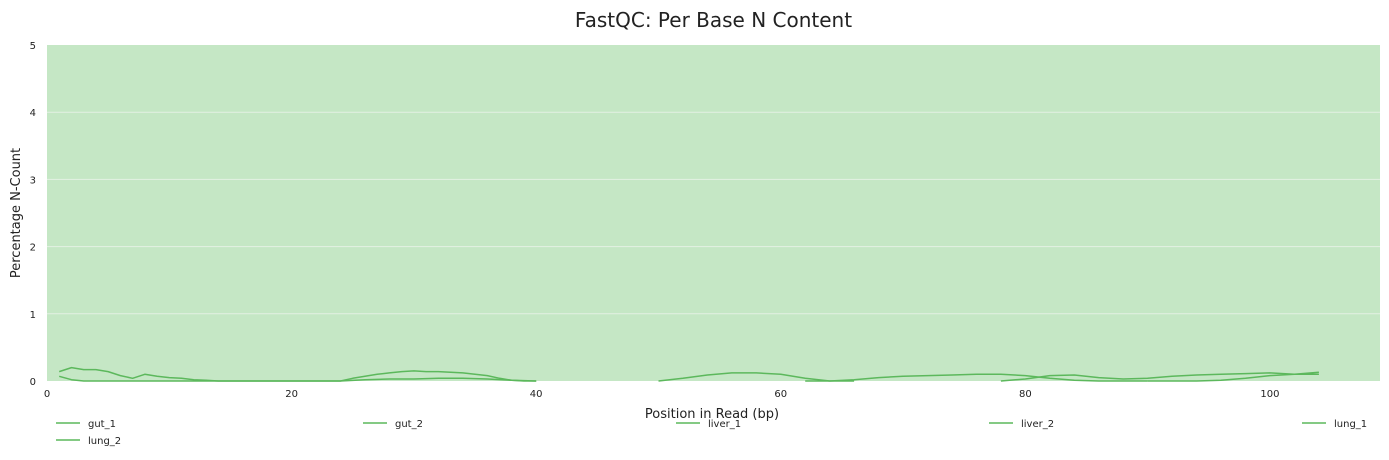 This screenshot has height=460, width=1389. I want to click on x-tick-label: 80, so click(1025, 394).